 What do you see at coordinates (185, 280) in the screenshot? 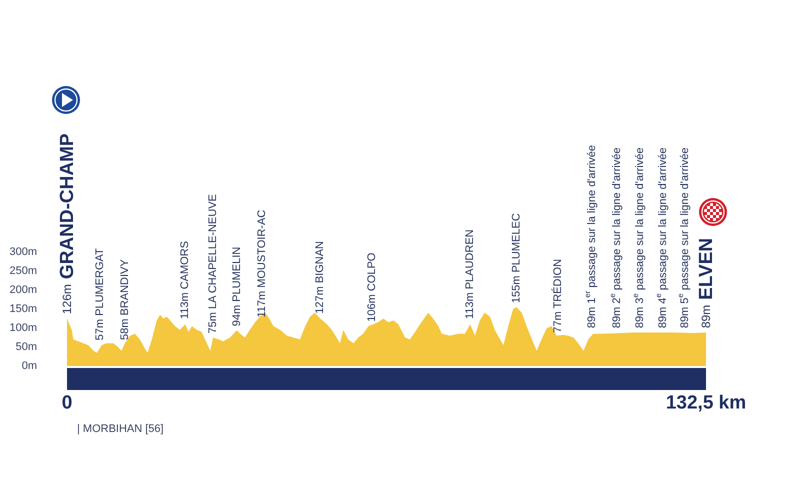
I see `annotation: 113m CAMORS` at bounding box center [185, 280].